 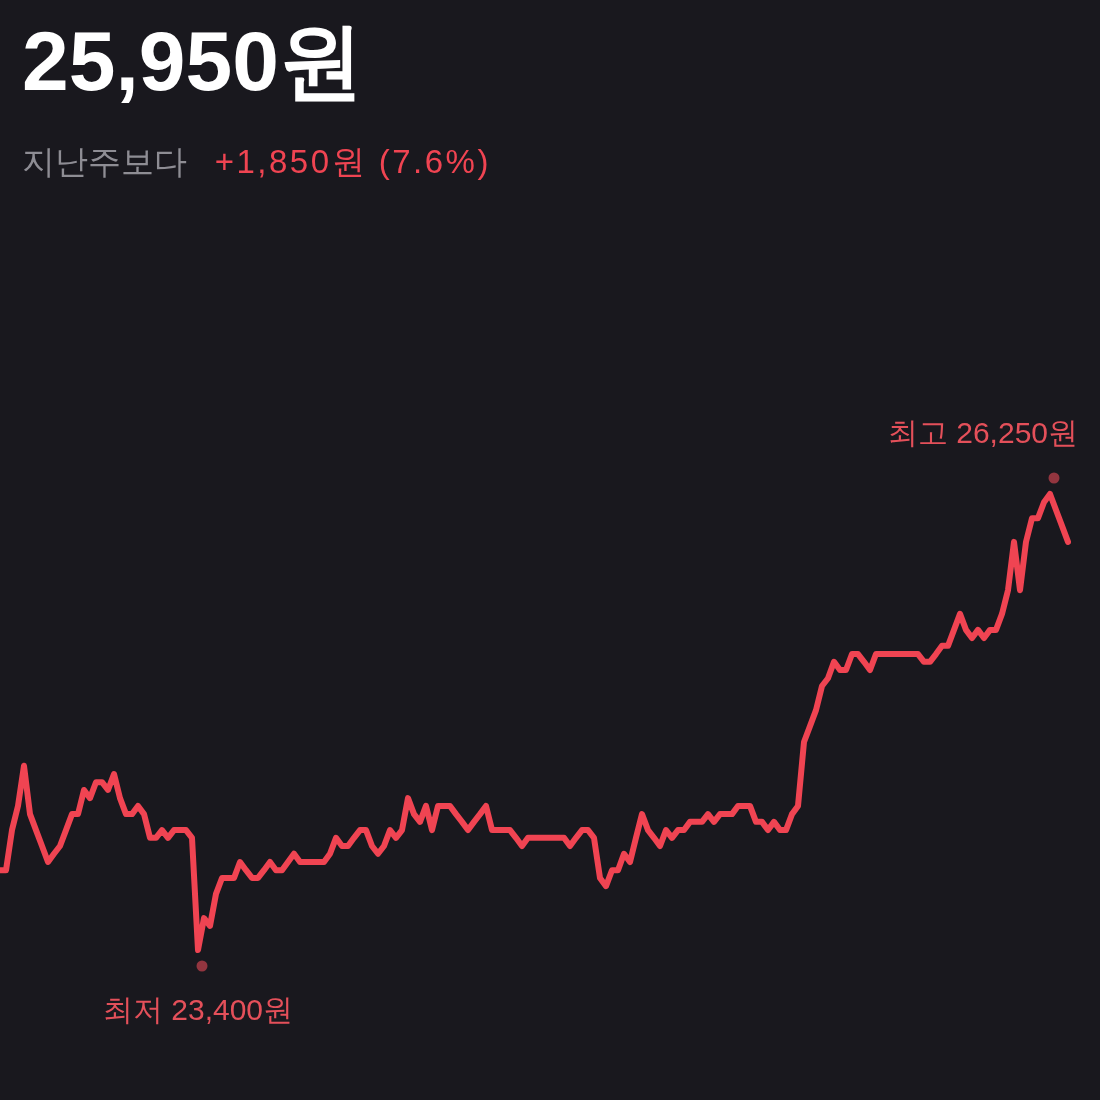 What do you see at coordinates (256, 161) in the screenshot?
I see `chart-subtitle: 지난주보다 +1,850원 (7.6%)` at bounding box center [256, 161].